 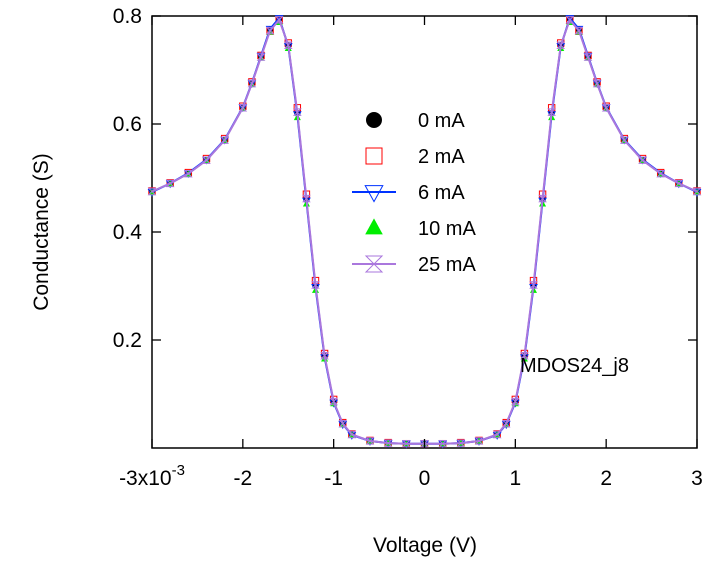 I want to click on x-tick-label: 3, so click(x=697, y=478).